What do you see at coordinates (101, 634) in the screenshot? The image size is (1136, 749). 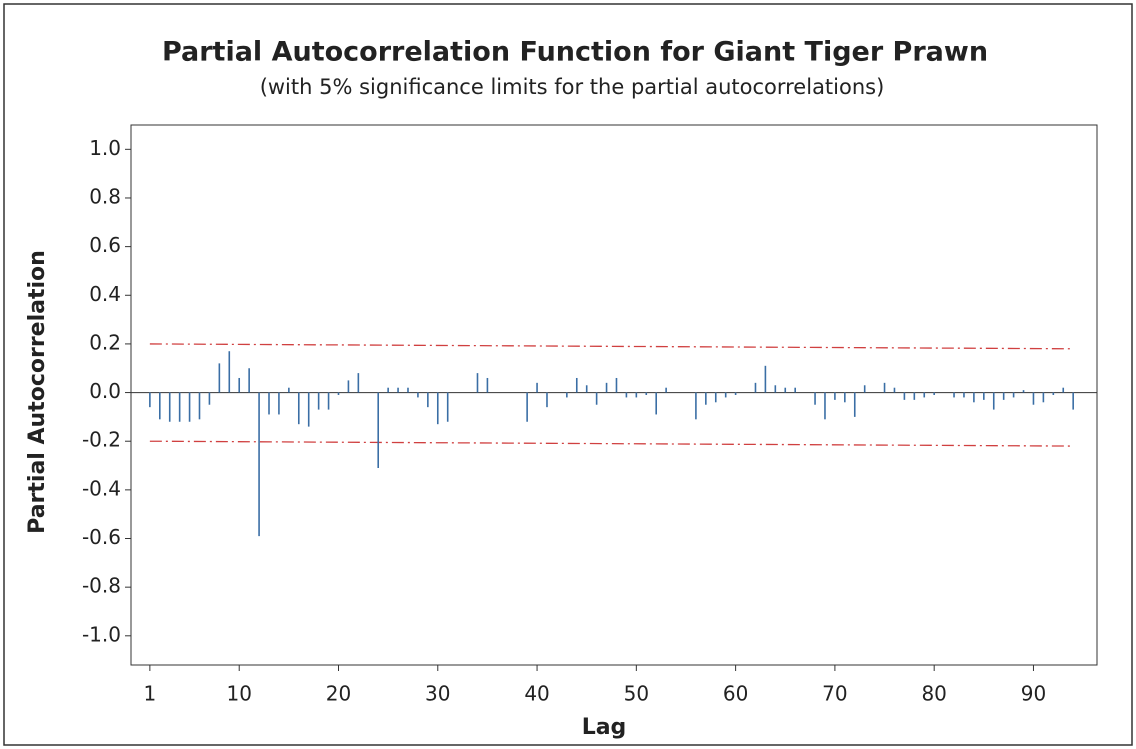 I see `y-tick-label: -1.0` at bounding box center [101, 634].